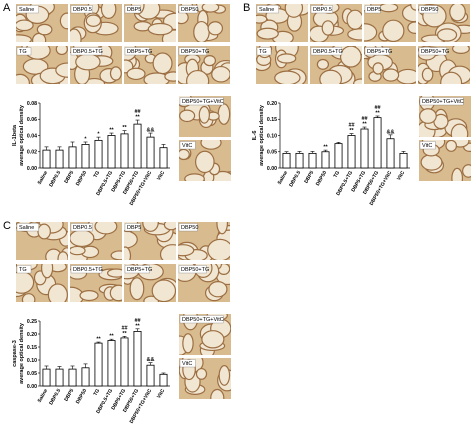  I want to click on y-tick-label: 0.15, so click(32, 348).